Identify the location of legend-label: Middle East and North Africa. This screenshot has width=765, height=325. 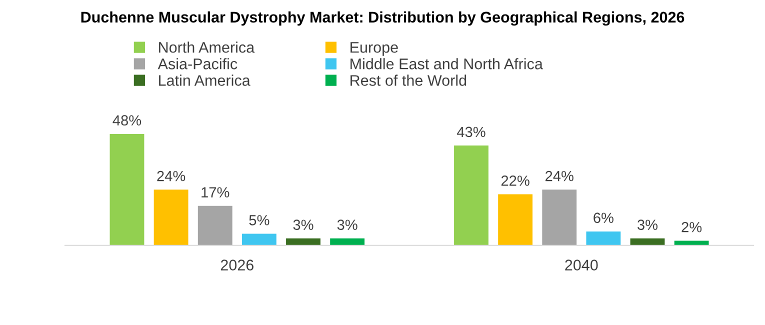
(446, 64).